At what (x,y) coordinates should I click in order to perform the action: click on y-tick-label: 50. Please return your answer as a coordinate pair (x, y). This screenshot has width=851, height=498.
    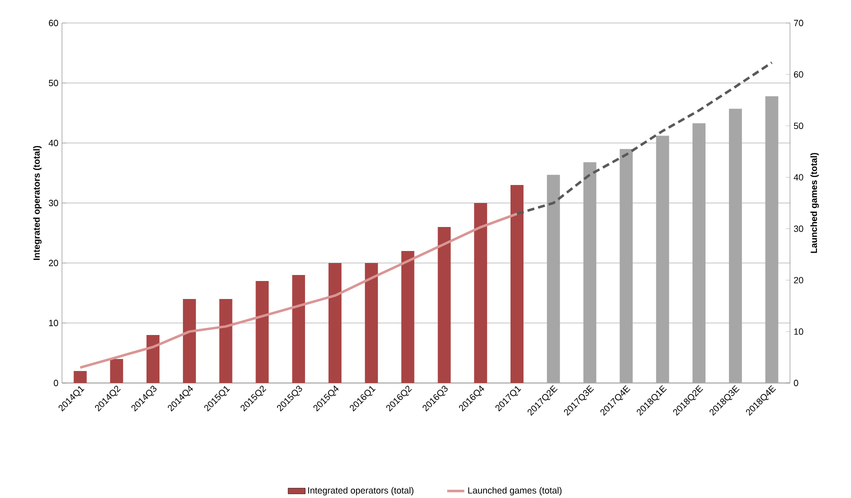
    Looking at the image, I should click on (53, 83).